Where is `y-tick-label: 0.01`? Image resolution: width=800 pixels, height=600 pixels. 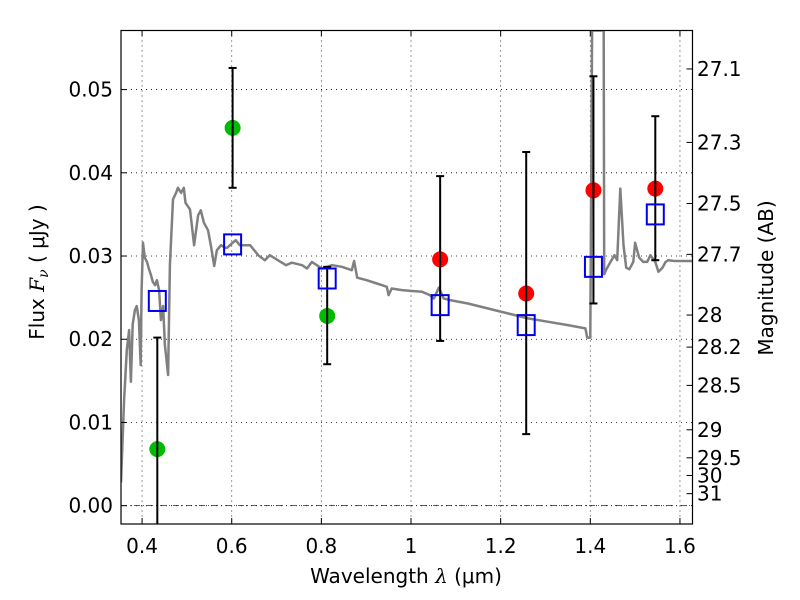 y-tick-label: 0.01 is located at coordinates (90, 422).